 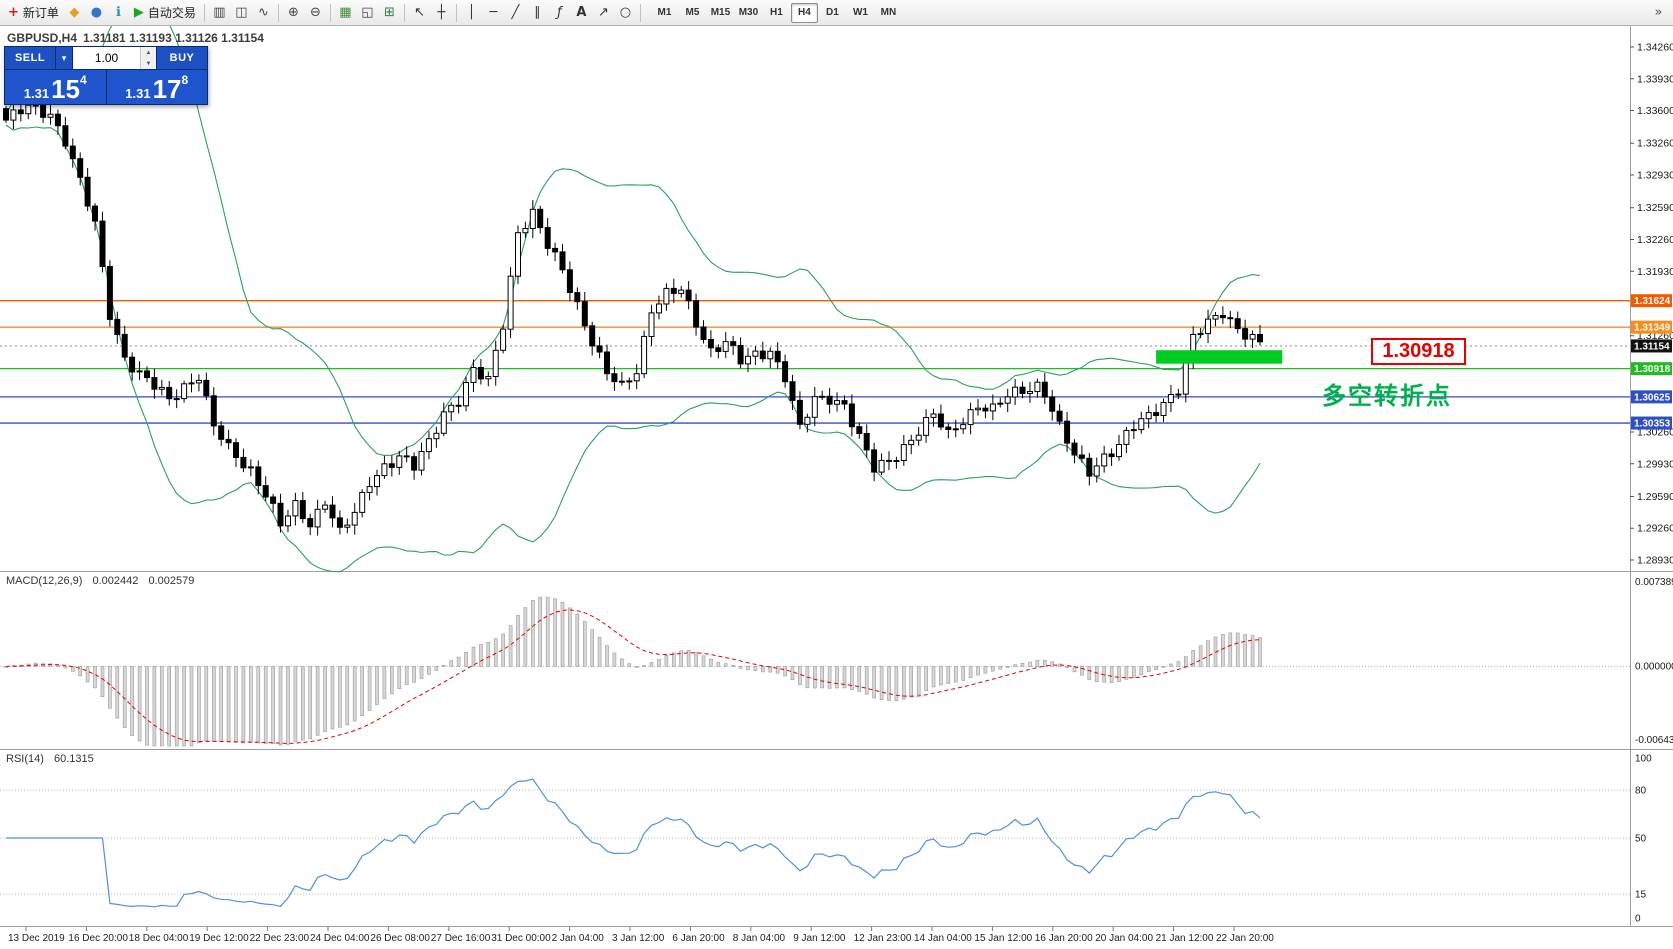 What do you see at coordinates (633, 671) in the screenshot?
I see `macd-histogram` at bounding box center [633, 671].